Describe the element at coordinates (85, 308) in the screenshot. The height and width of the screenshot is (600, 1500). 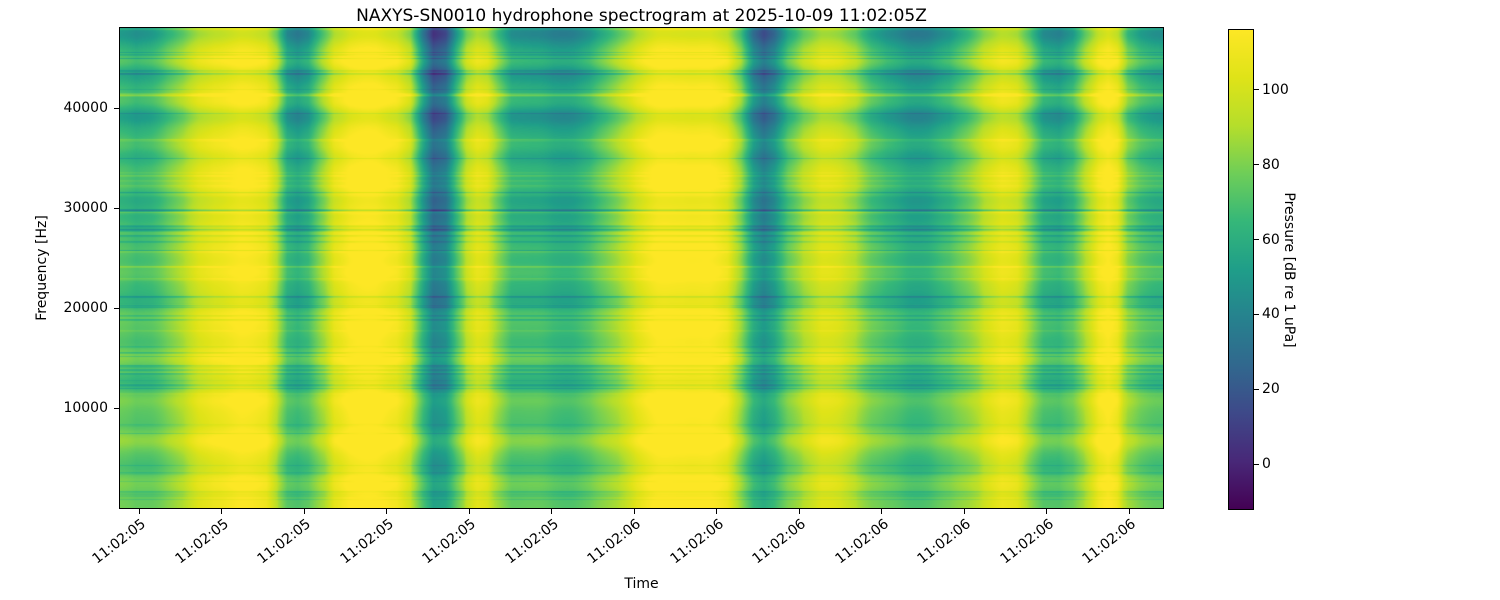
I see `y-tick-label: 20000` at that location.